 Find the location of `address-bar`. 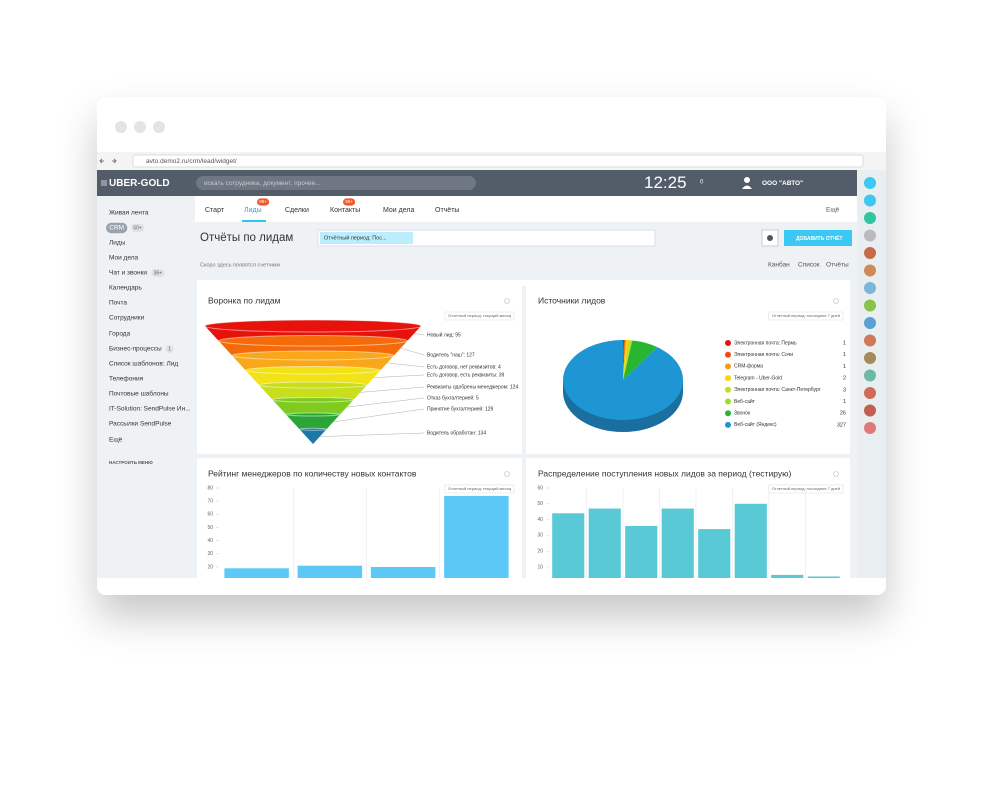

address-bar is located at coordinates (498, 161).